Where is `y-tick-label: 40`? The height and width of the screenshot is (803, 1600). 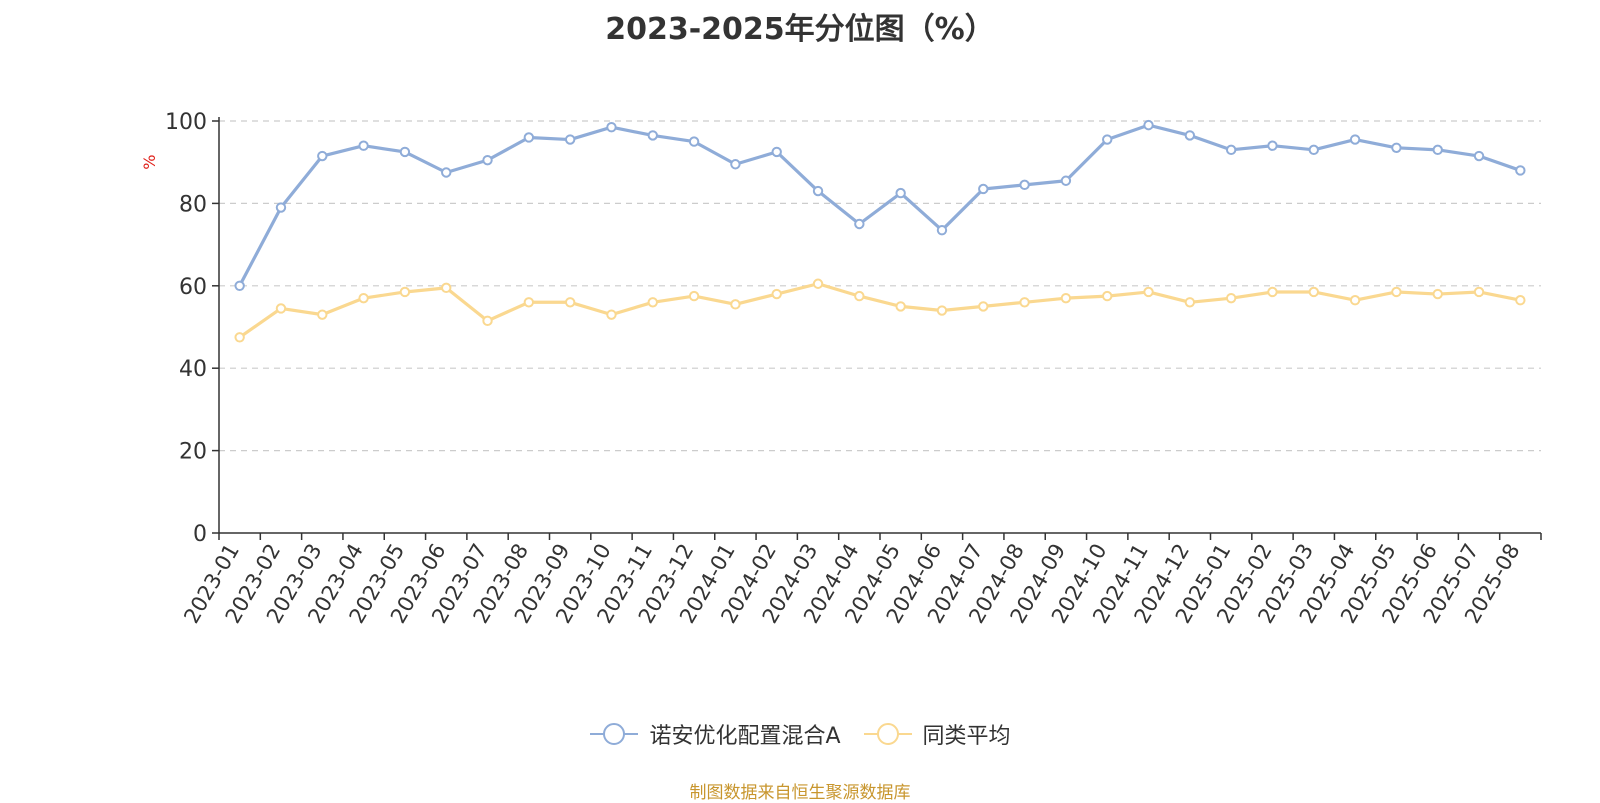 y-tick-label: 40 is located at coordinates (193, 369).